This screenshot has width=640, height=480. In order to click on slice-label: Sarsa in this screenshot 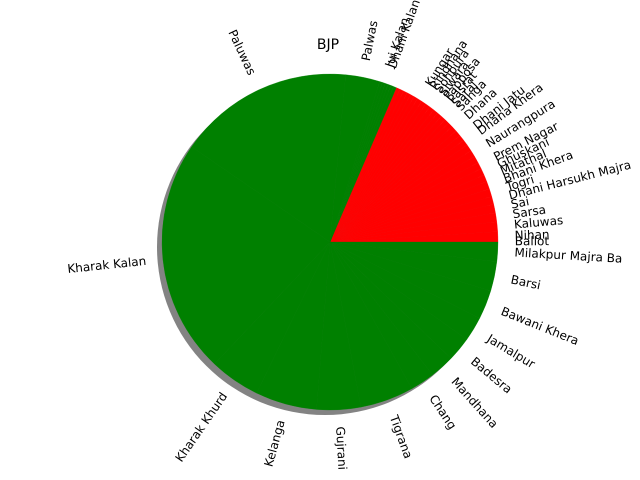, I will do `click(529, 212)`.